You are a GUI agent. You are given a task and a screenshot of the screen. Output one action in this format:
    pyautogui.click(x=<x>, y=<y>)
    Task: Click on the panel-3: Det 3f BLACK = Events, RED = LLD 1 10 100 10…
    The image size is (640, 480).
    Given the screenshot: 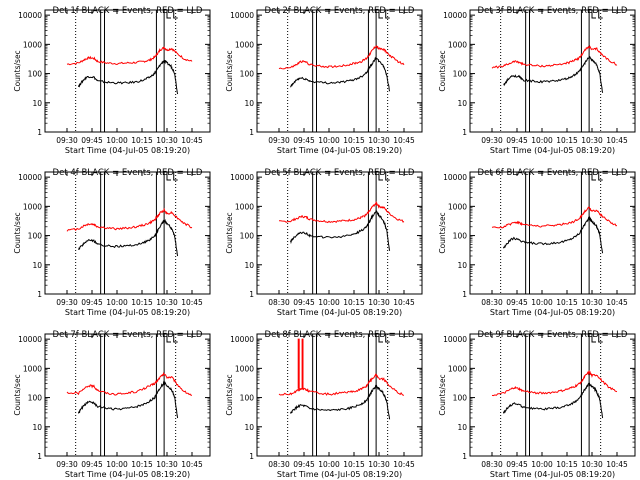 What is the action you would take?
    pyautogui.click(x=537, y=80)
    